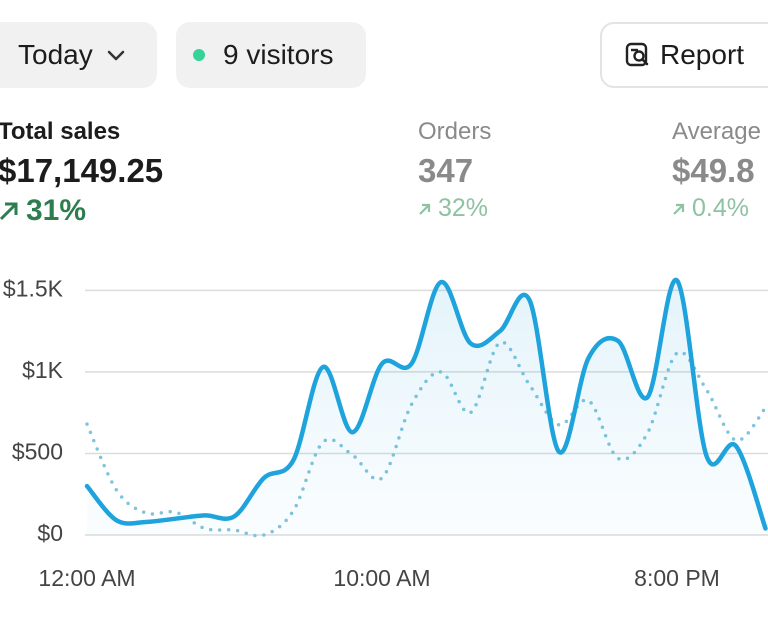  Describe the element at coordinates (702, 54) in the screenshot. I see `report-label: Report` at that location.